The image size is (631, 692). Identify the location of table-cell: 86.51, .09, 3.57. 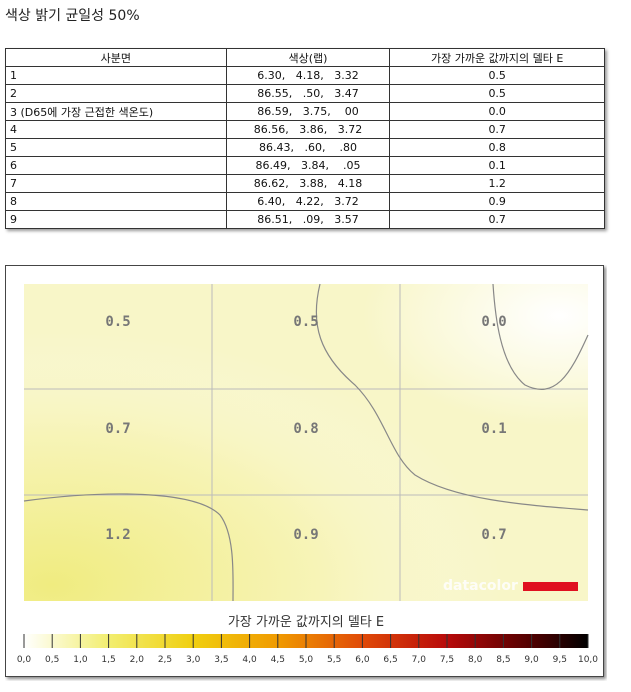
(308, 219).